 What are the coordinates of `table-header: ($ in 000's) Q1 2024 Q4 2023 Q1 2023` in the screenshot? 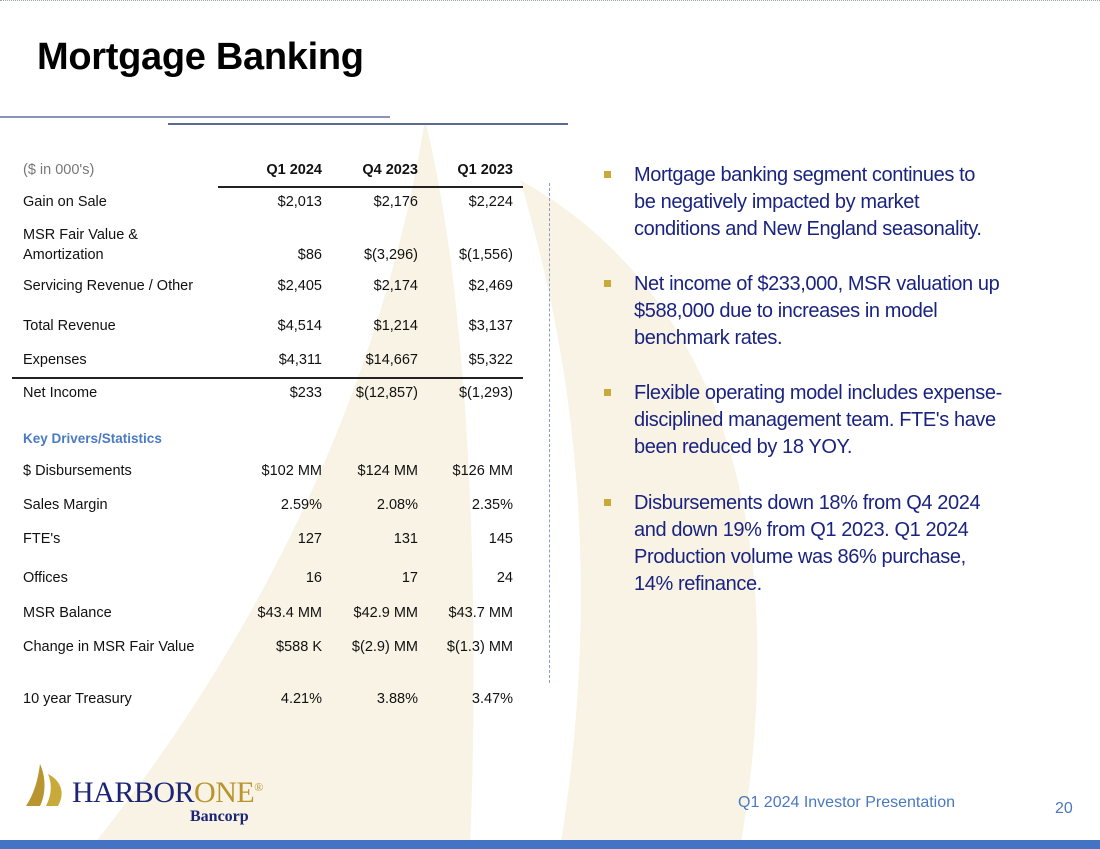 It's located at (273, 172).